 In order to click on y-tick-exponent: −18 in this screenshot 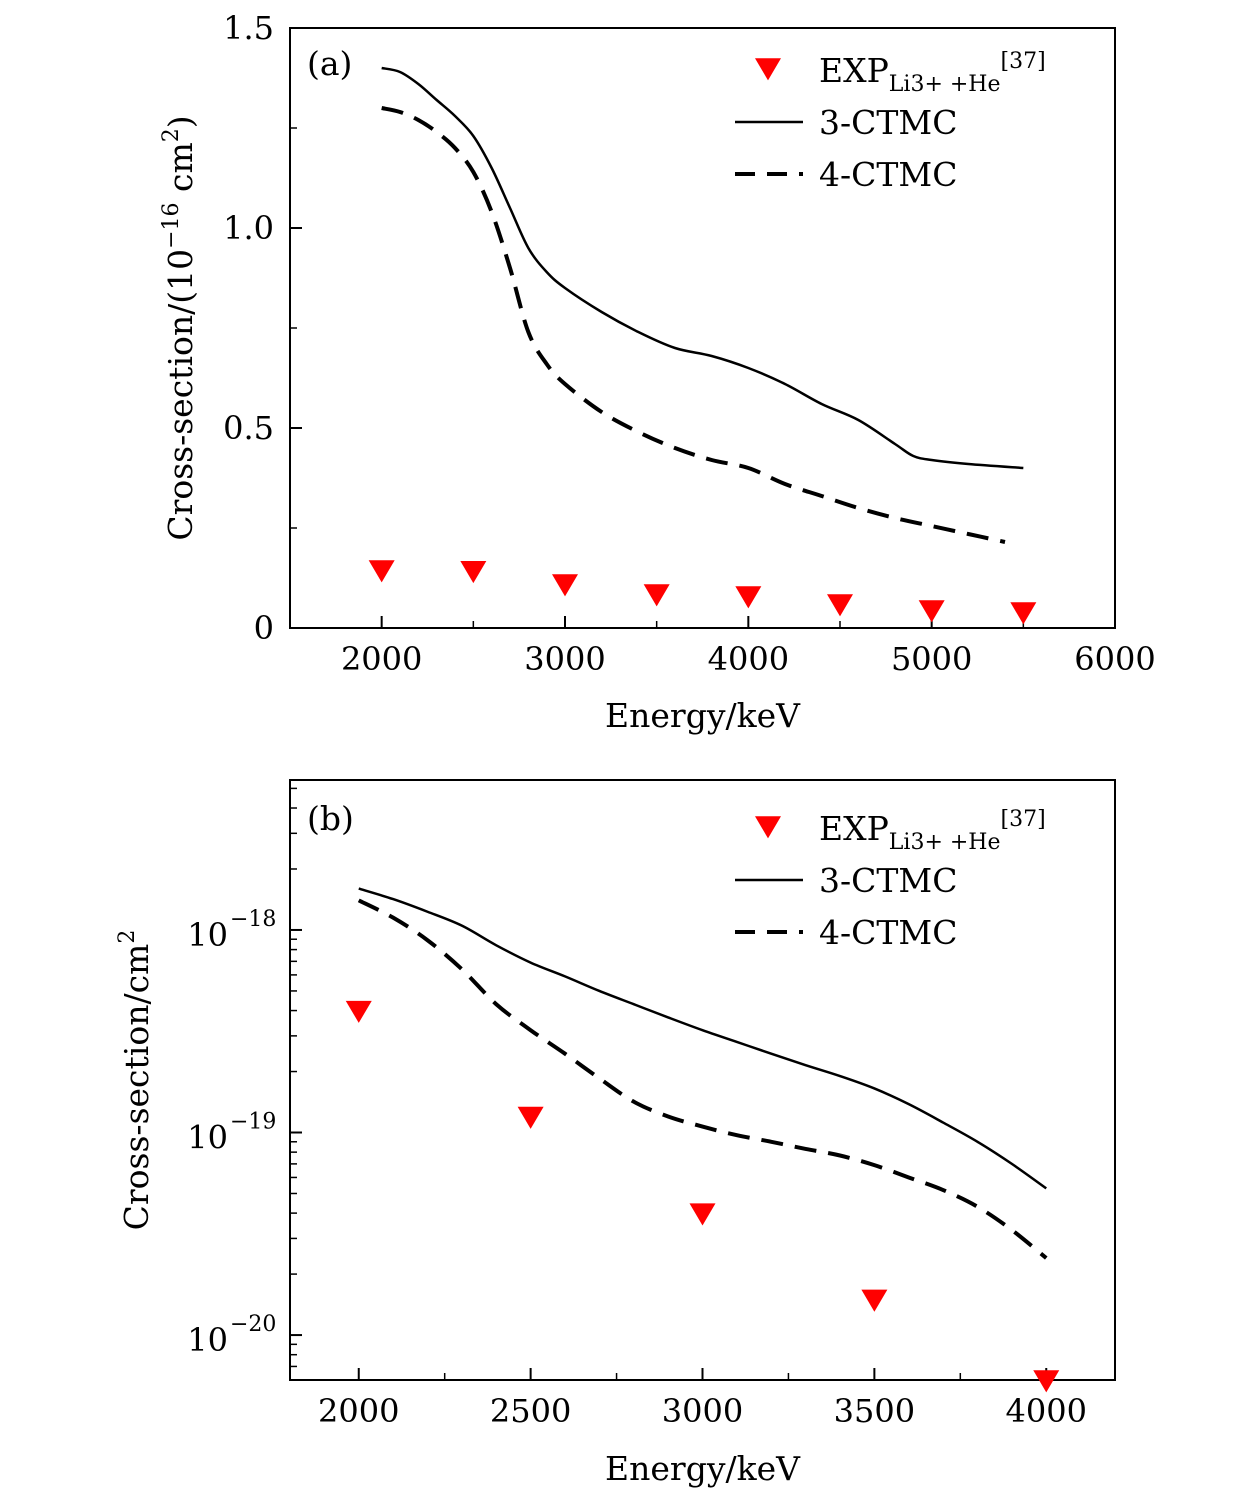, I will do `click(253, 919)`.